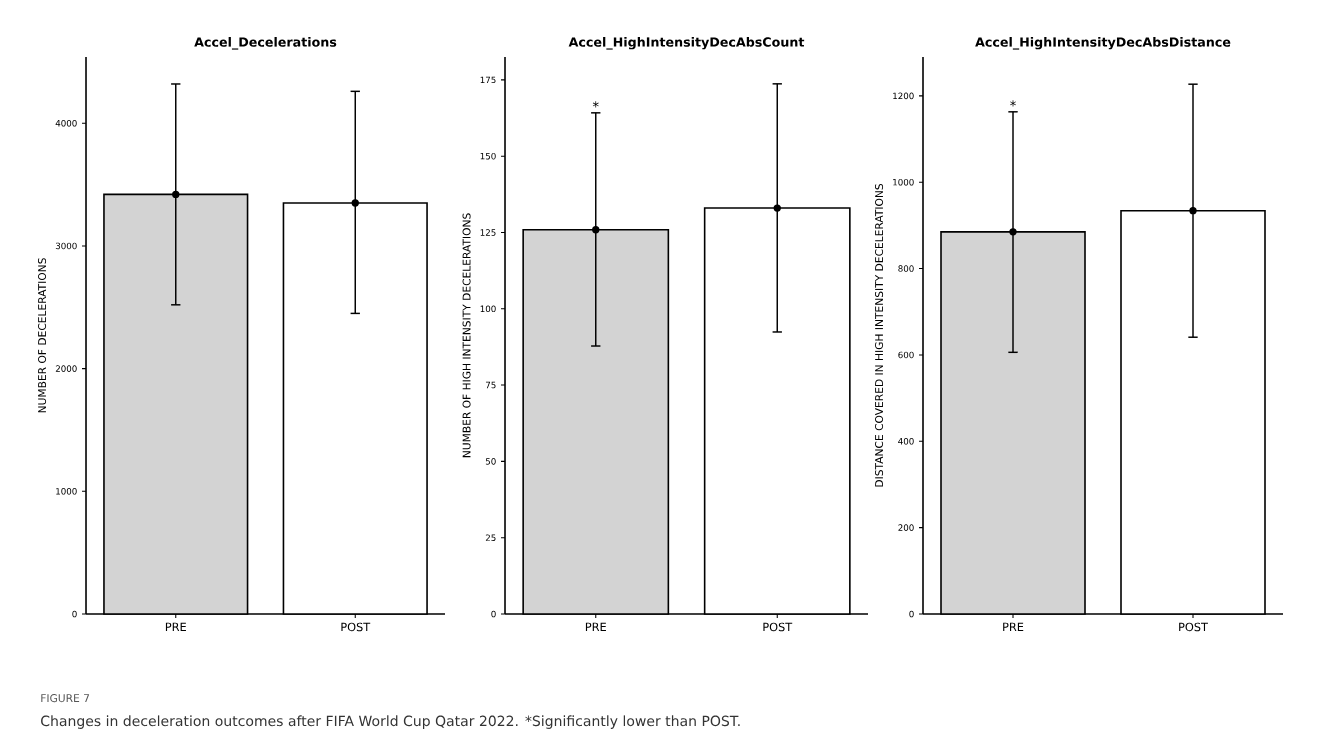 The image size is (1325, 738). I want to click on y-tick-label: 600, so click(906, 355).